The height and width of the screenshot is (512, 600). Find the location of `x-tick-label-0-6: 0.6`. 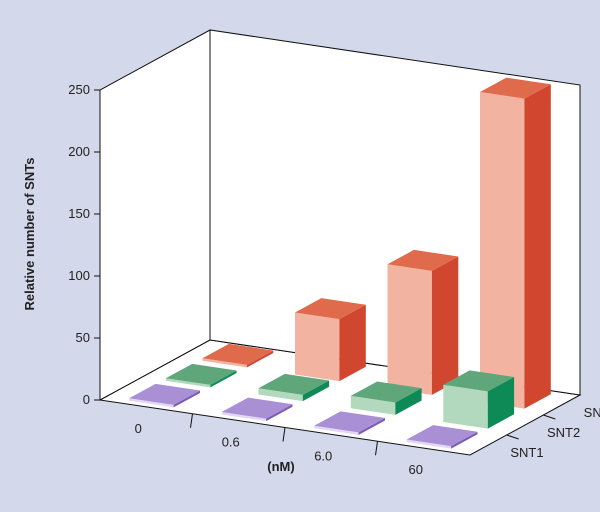

x-tick-label-0-6: 0.6 is located at coordinates (231, 442).